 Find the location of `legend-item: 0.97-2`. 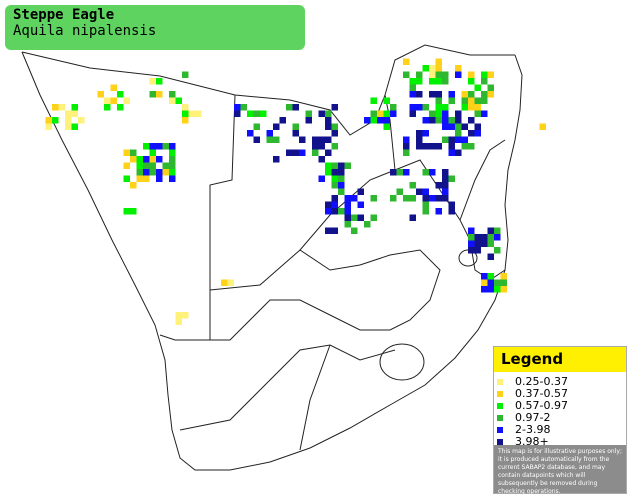

legend-item: 0.97-2 is located at coordinates (561, 418).